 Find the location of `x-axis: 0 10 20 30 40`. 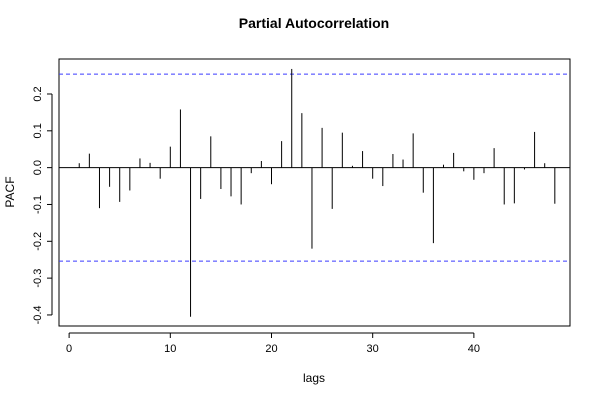

x-axis: 0 10 20 30 40 is located at coordinates (273, 343).